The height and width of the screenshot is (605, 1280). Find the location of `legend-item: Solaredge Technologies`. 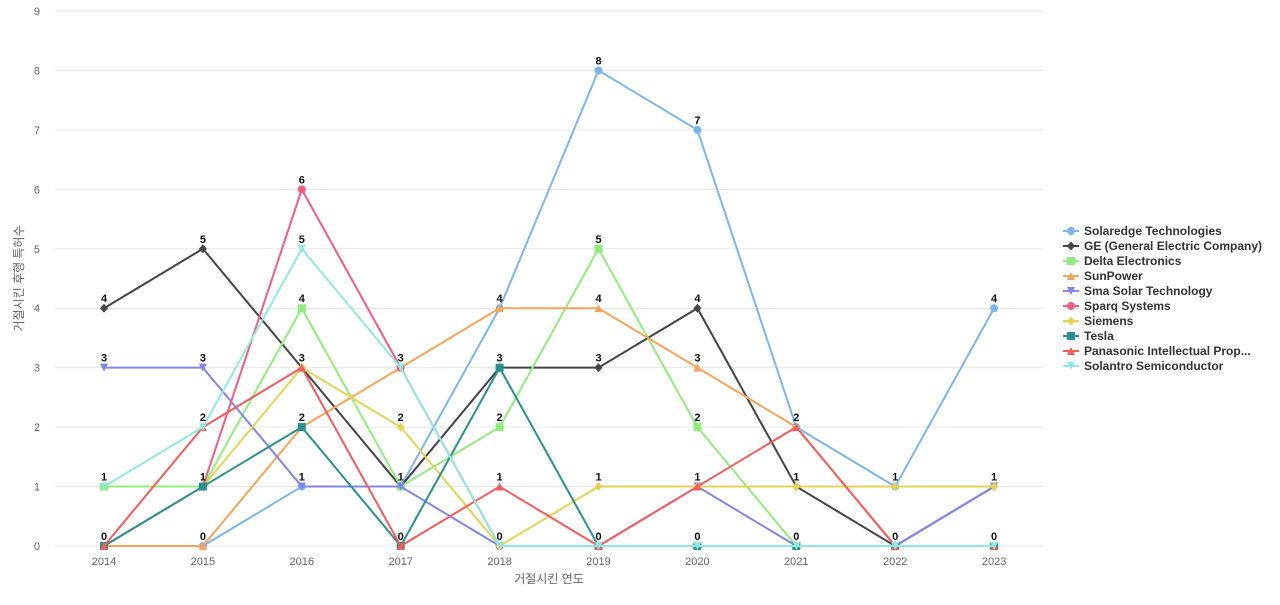

legend-item: Solaredge Technologies is located at coordinates (1142, 231).